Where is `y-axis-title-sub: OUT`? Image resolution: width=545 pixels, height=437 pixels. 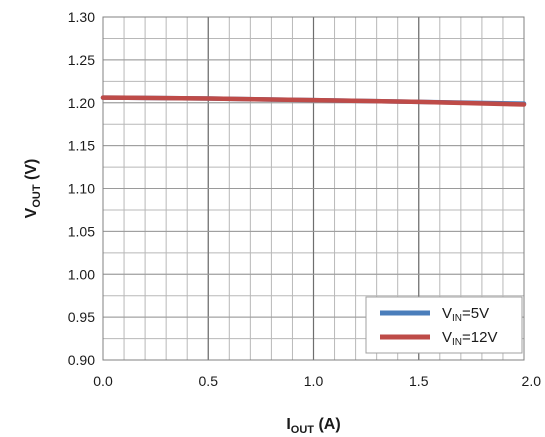
y-axis-title-sub: OUT is located at coordinates (37, 196).